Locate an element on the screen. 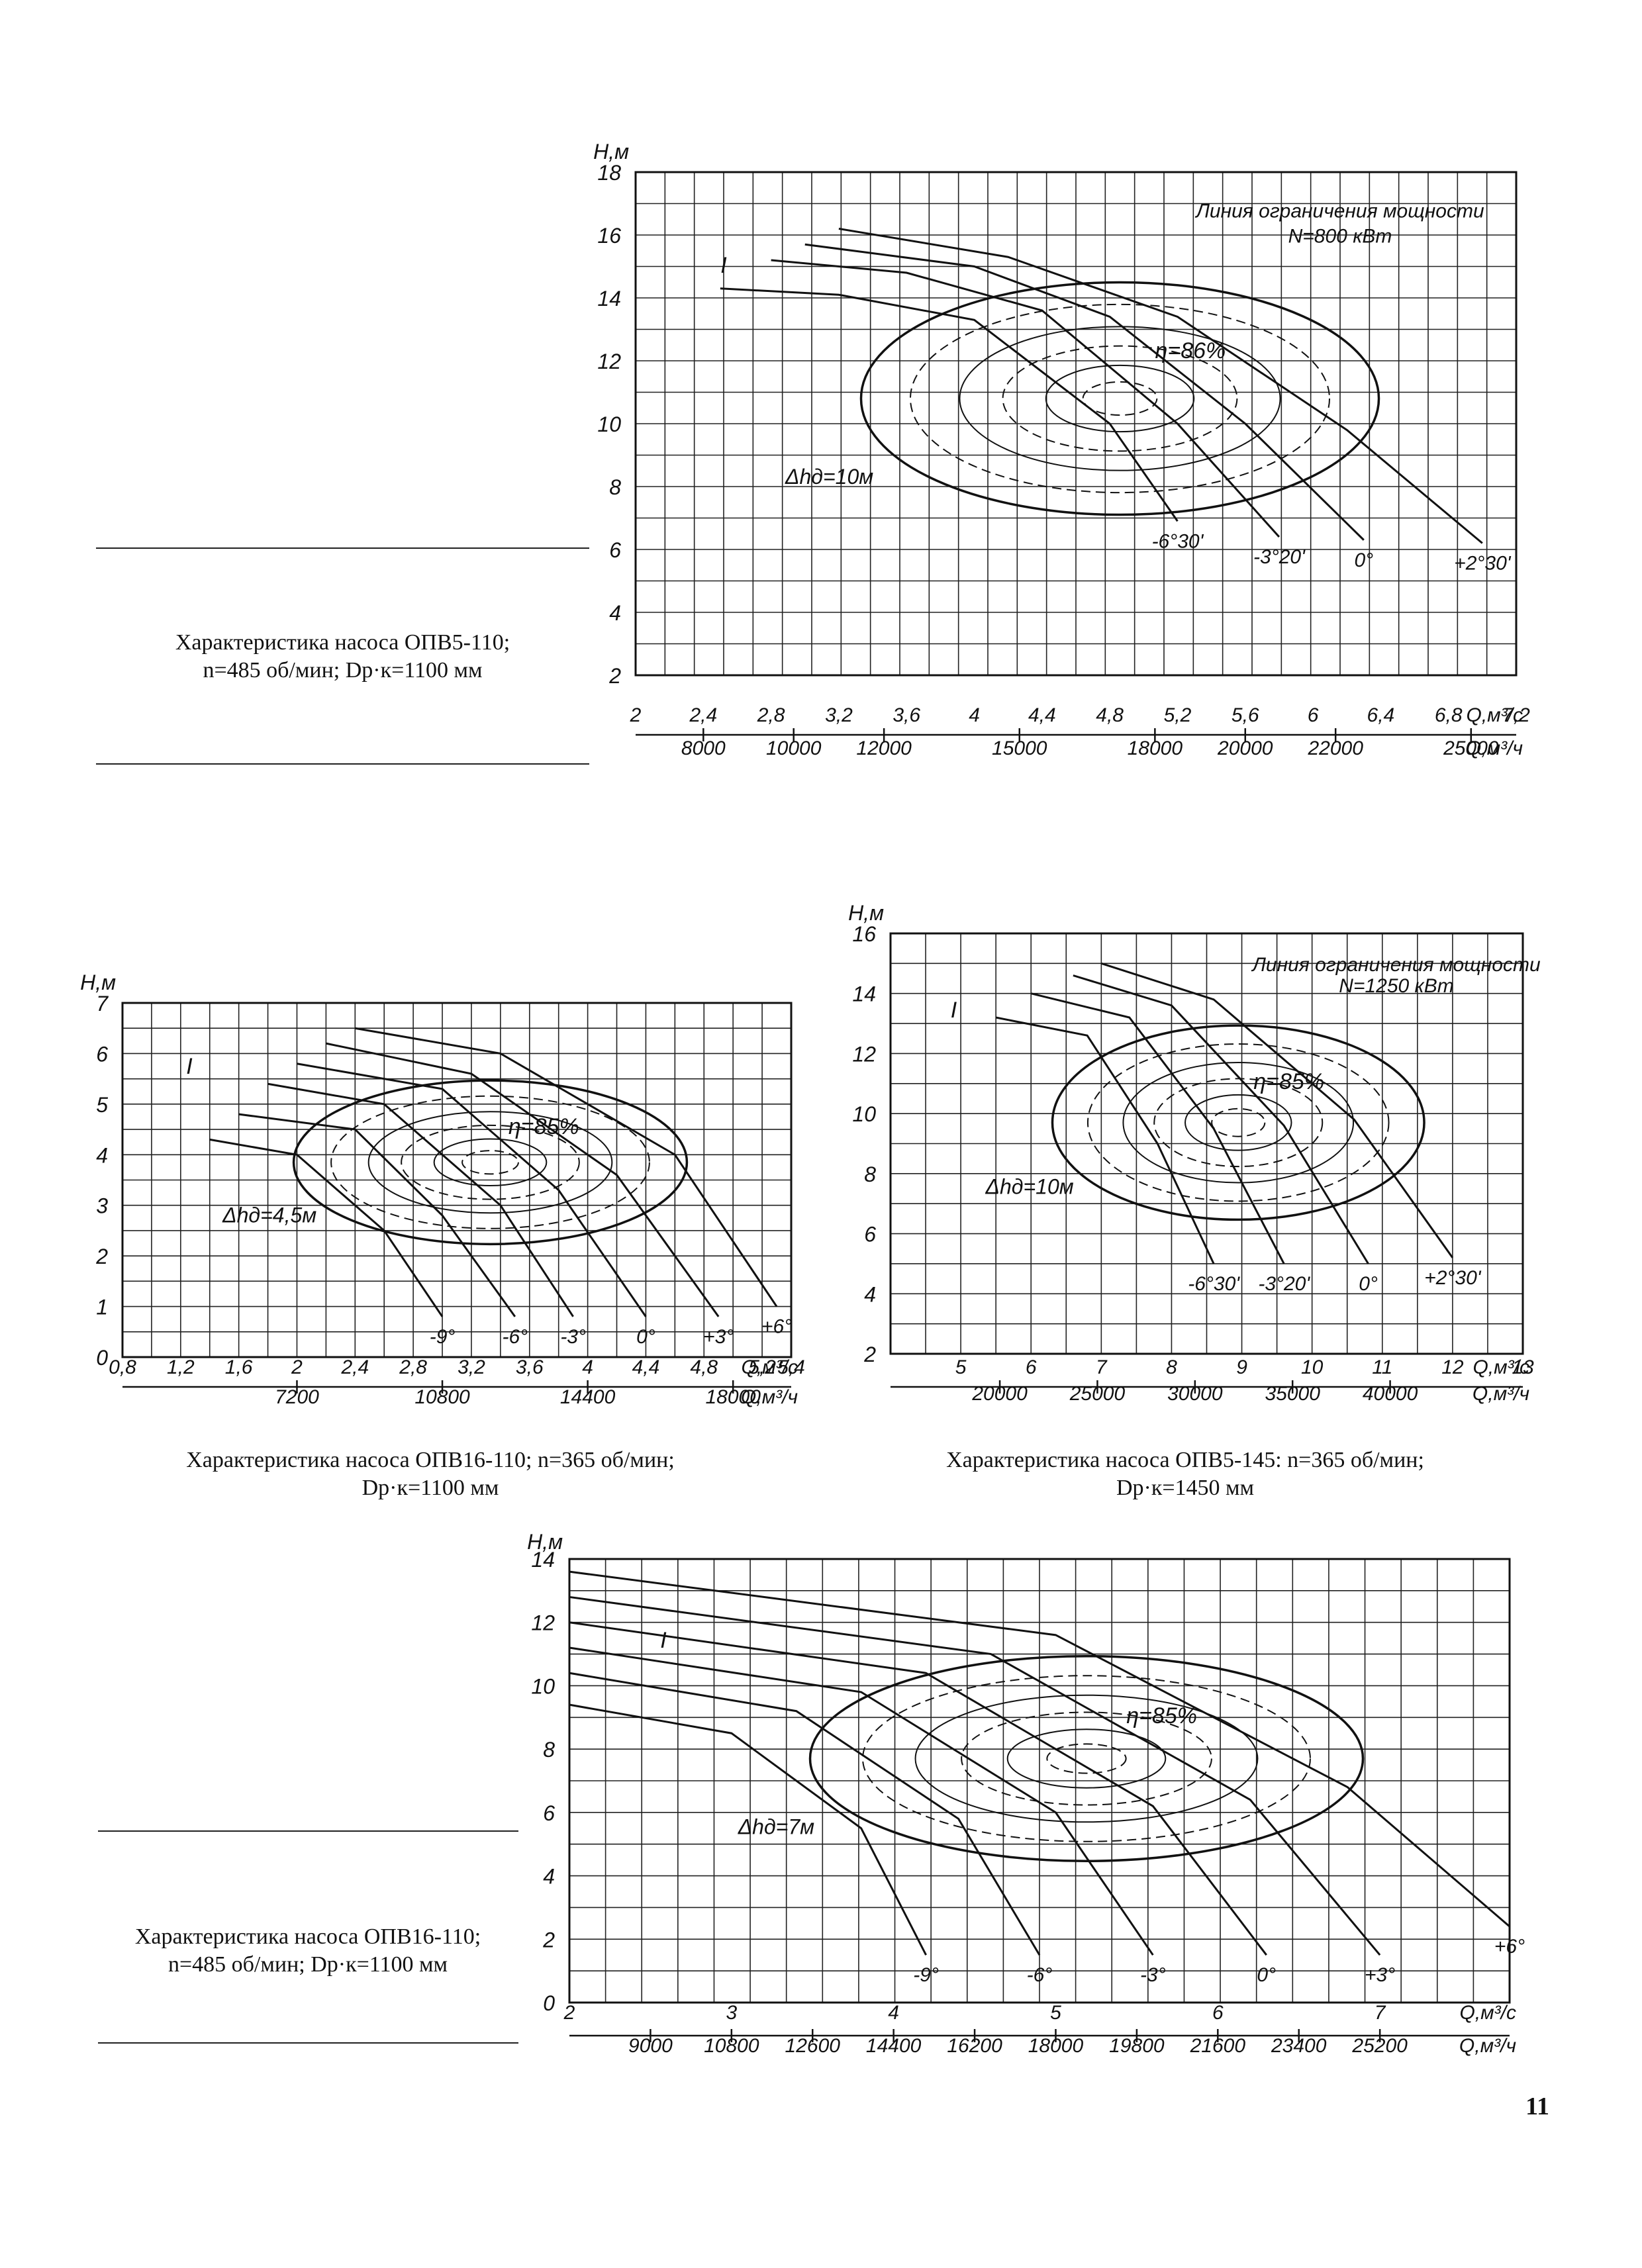  x-tick-label: 5,6 is located at coordinates (1245, 715).